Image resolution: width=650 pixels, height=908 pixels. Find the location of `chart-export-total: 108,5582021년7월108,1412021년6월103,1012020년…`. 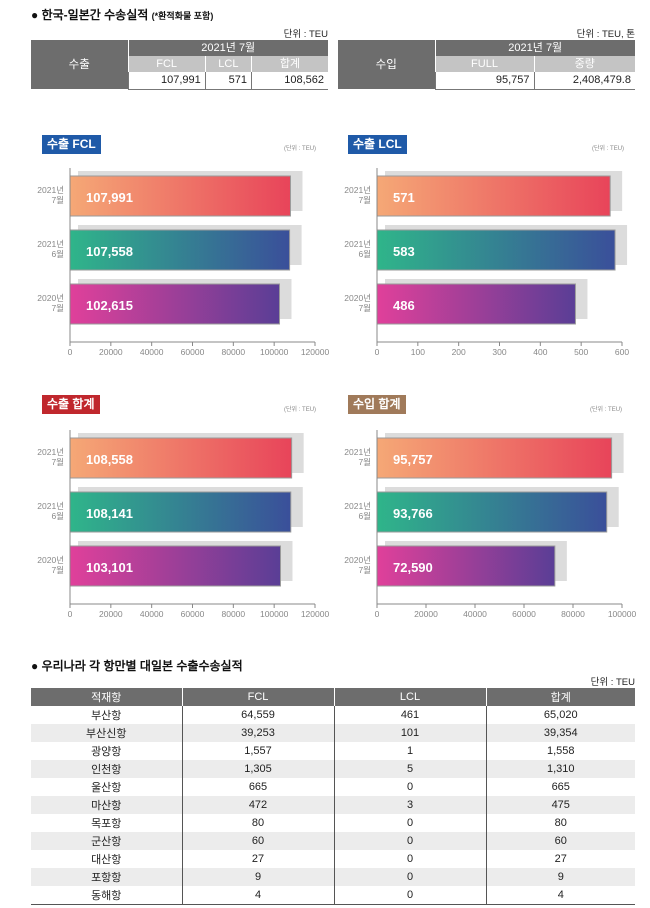

chart-export-total: 108,5582021년7월108,1412021년6월103,1012020년… is located at coordinates (183, 524).